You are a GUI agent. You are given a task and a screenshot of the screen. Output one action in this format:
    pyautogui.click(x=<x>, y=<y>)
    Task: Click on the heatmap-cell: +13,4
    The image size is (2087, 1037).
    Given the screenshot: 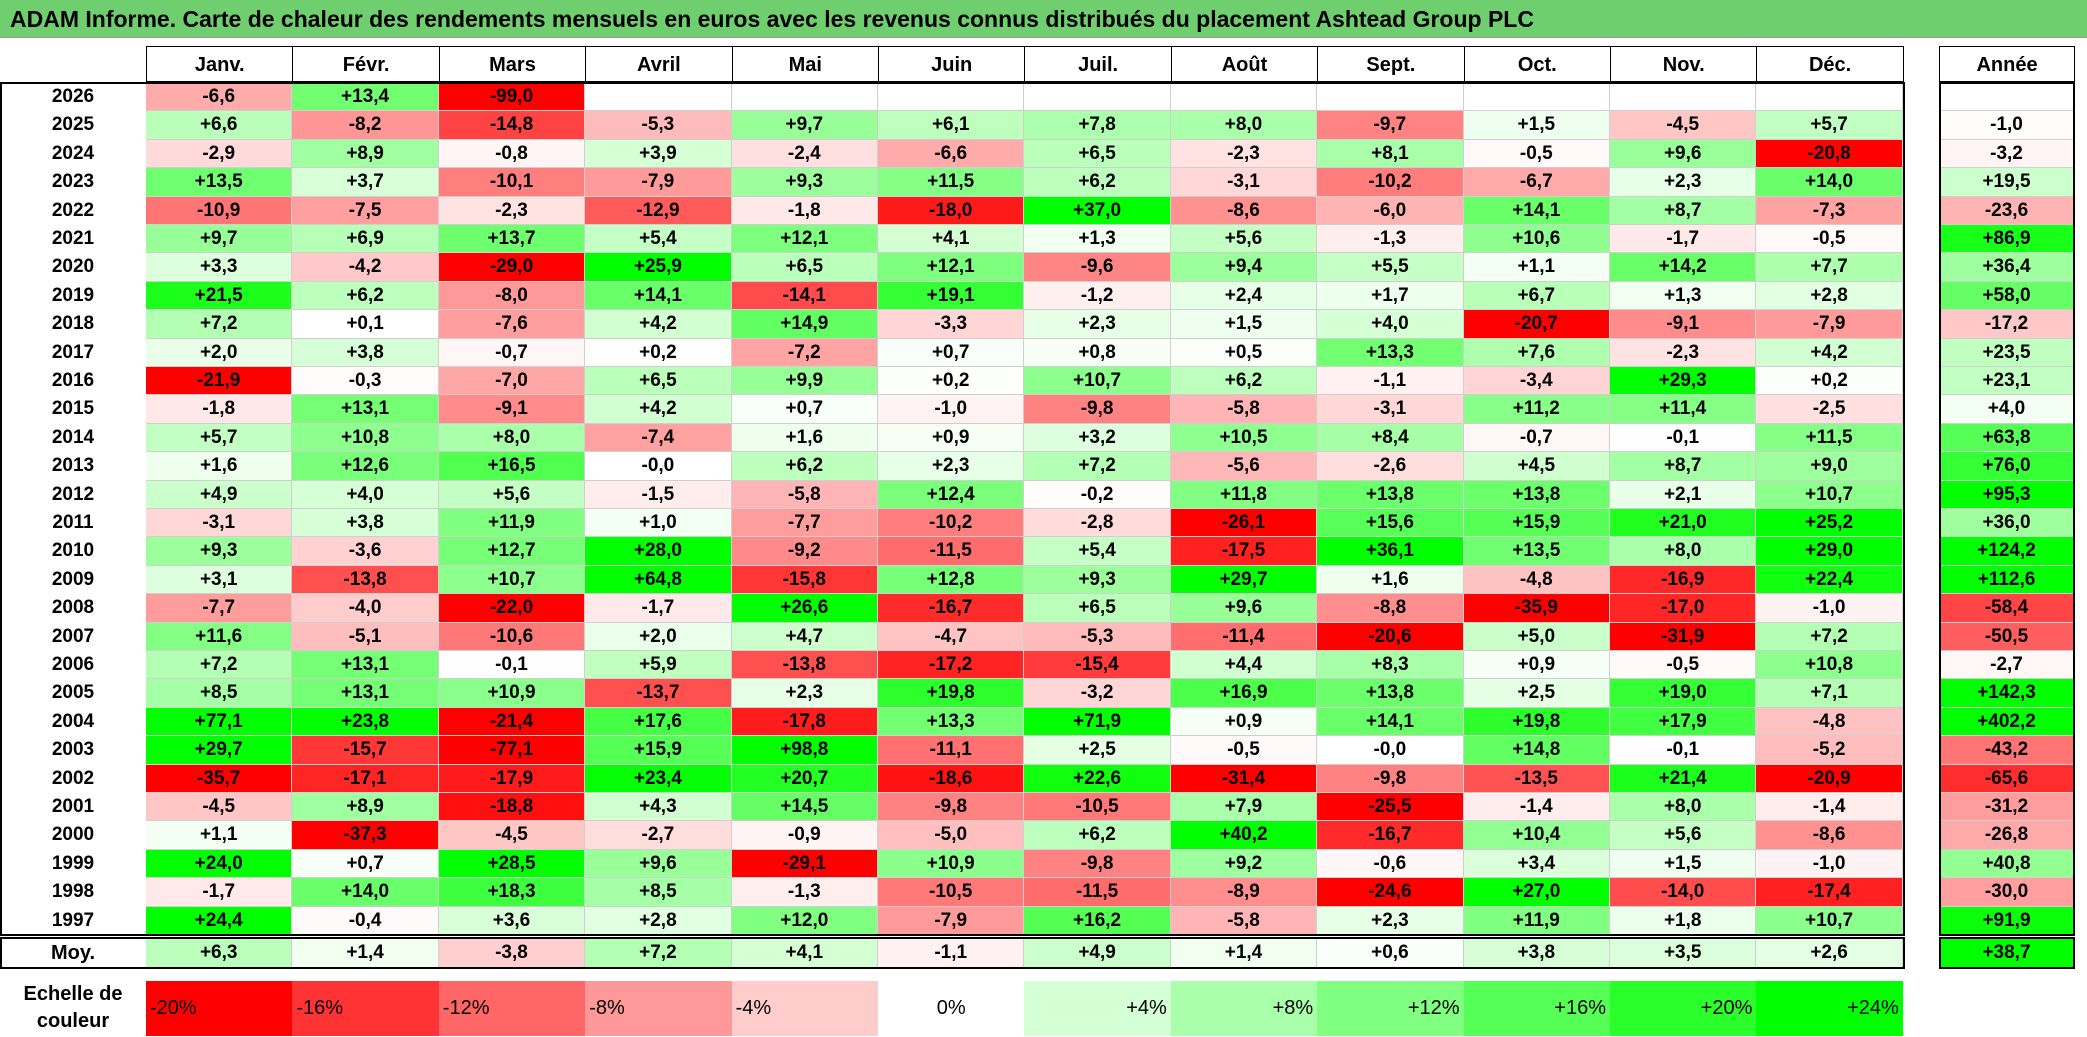 What is the action you would take?
    pyautogui.click(x=365, y=97)
    